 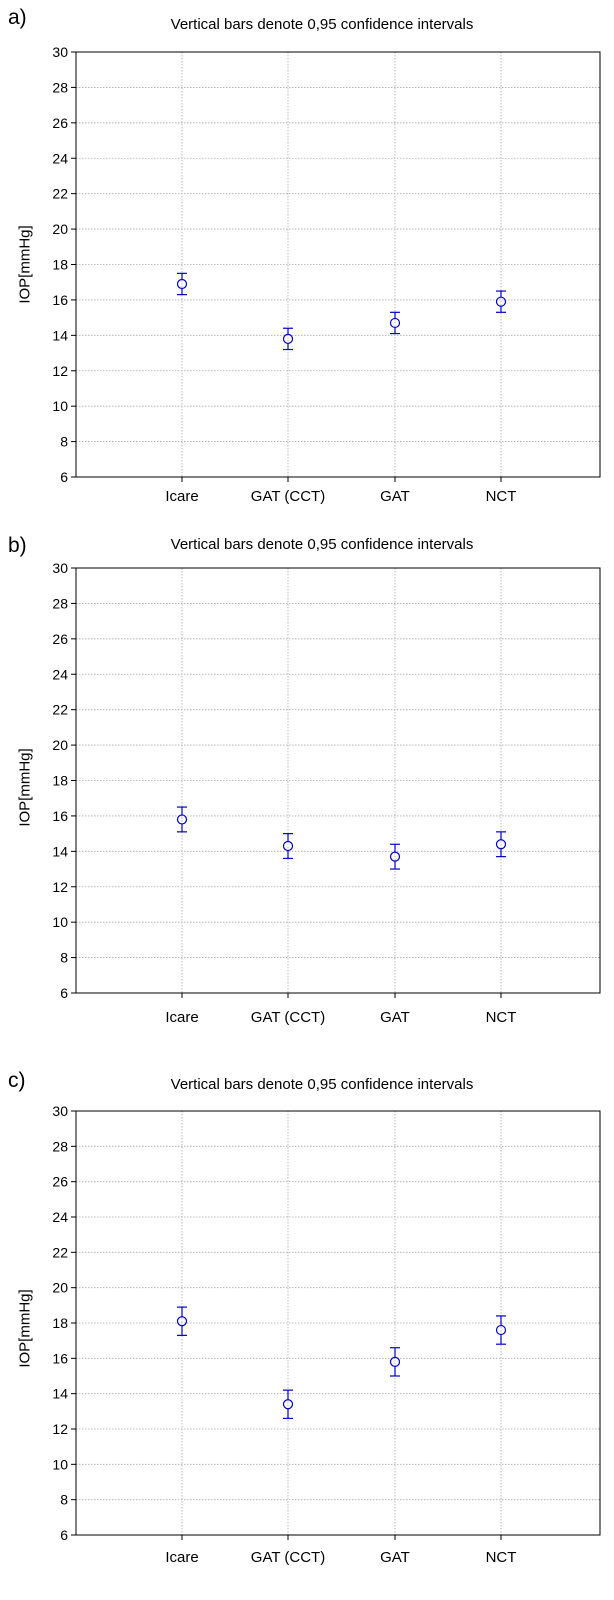 What do you see at coordinates (17, 17) in the screenshot?
I see `panel-label: a)` at bounding box center [17, 17].